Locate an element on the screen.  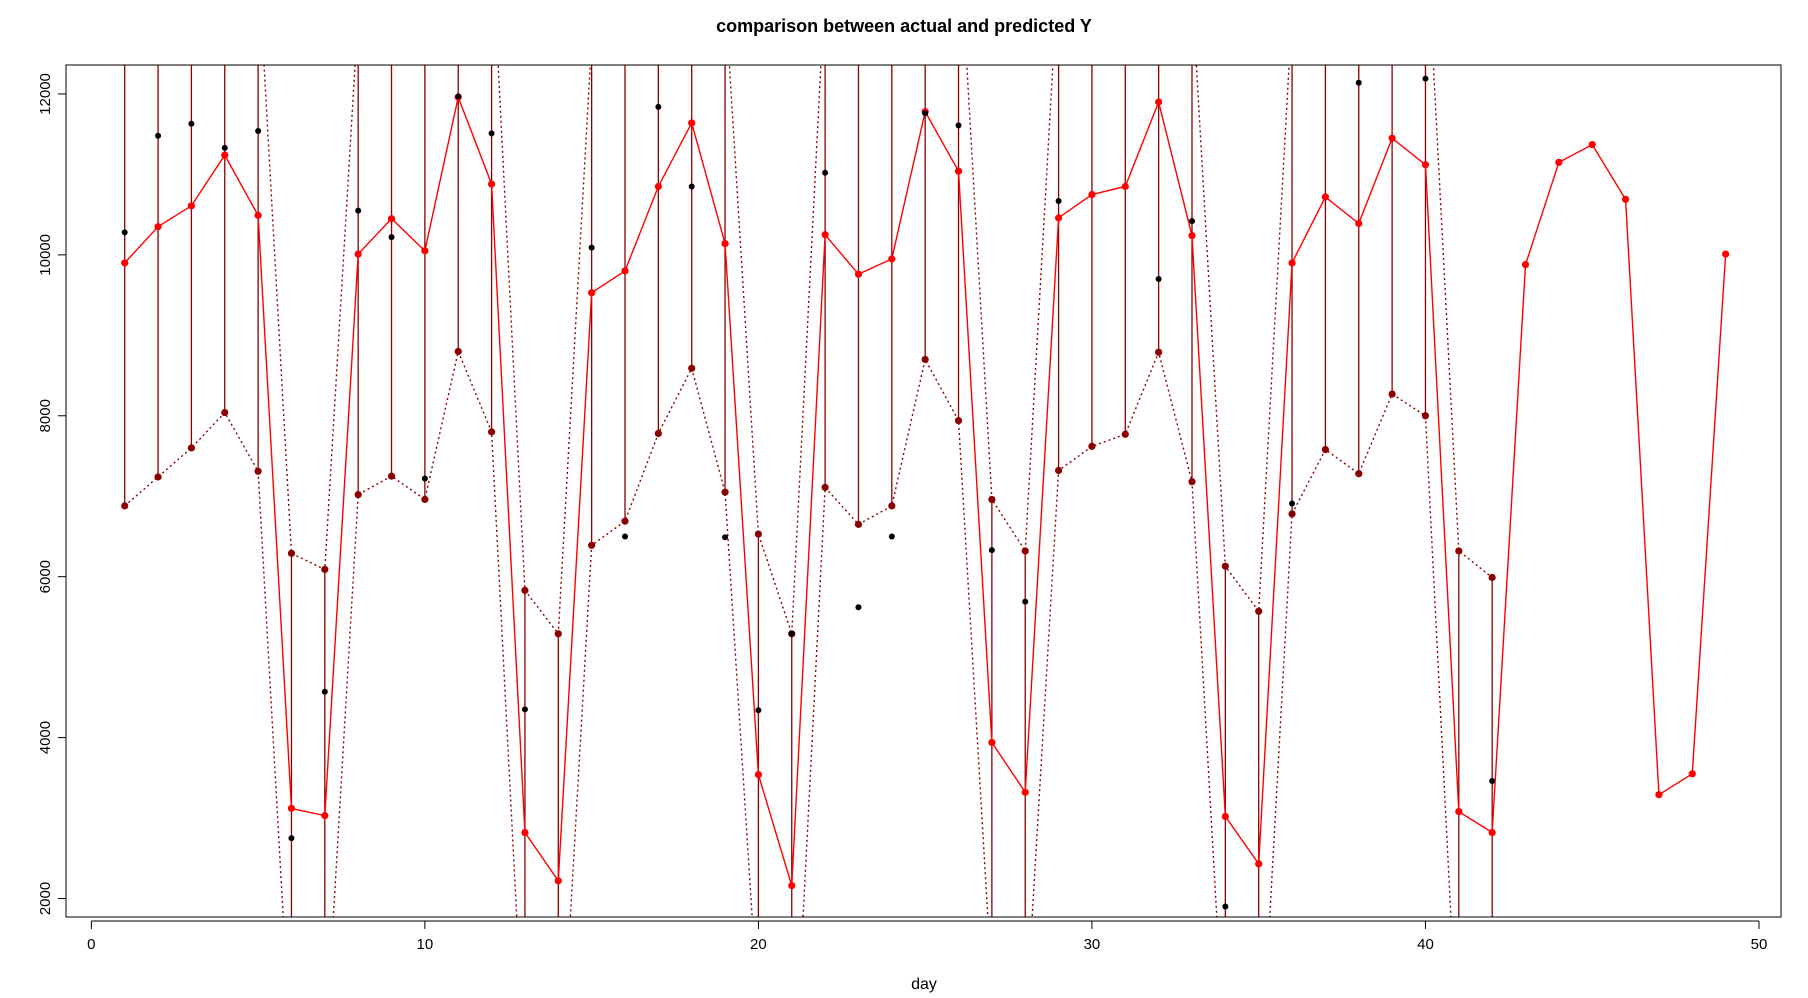
x-tick-label: 0 is located at coordinates (91, 944).